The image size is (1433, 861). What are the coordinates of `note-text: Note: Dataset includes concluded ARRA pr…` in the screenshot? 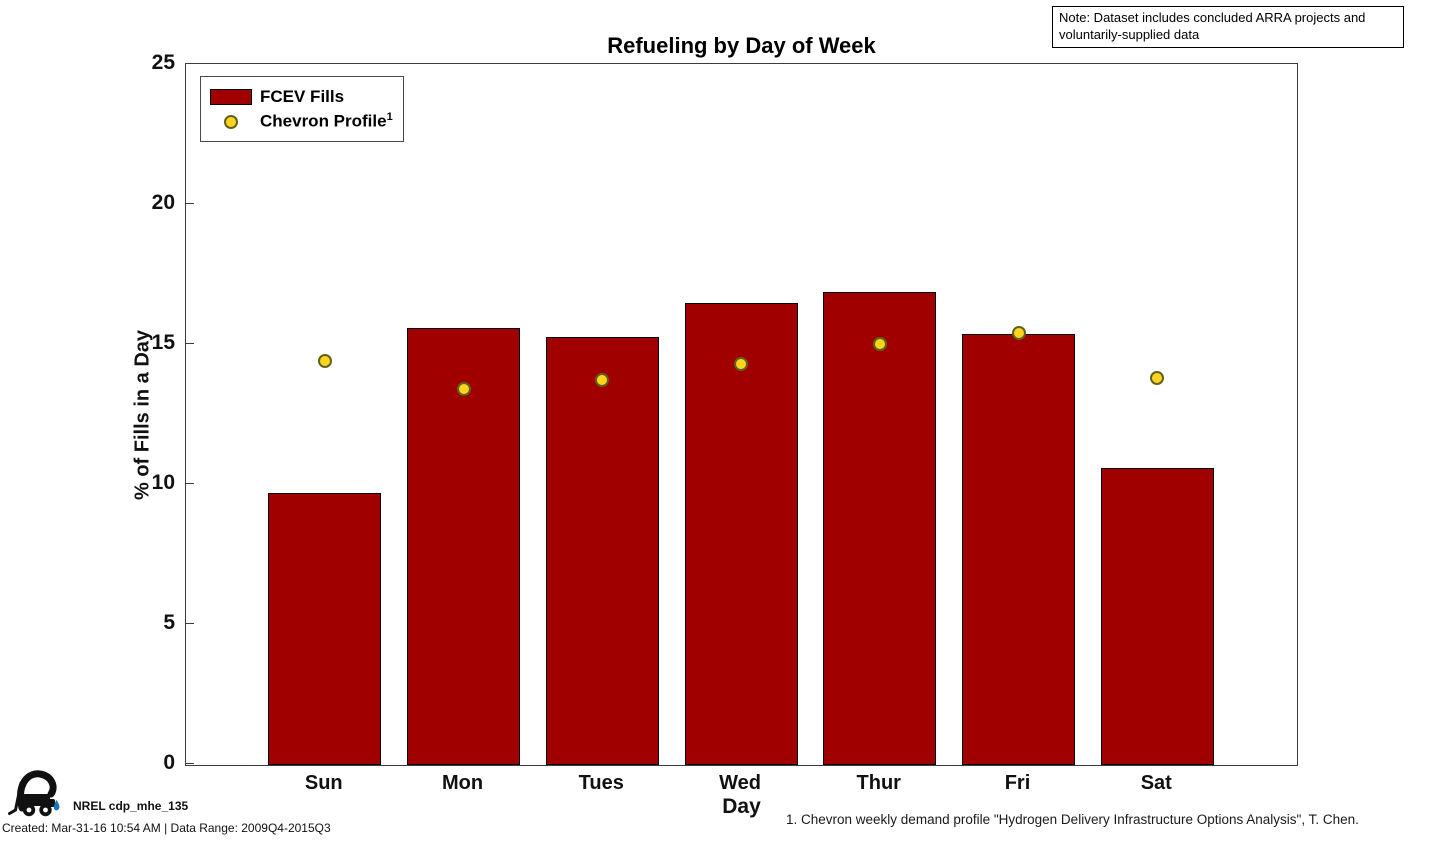 It's located at (1212, 26).